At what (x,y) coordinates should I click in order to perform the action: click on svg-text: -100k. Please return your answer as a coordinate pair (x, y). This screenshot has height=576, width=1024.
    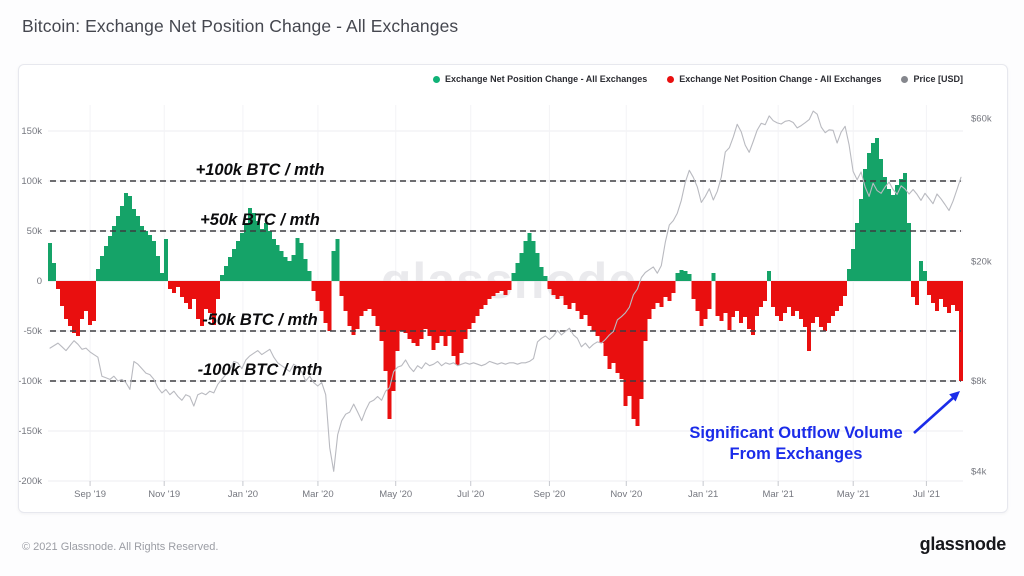
    Looking at the image, I should click on (30, 381).